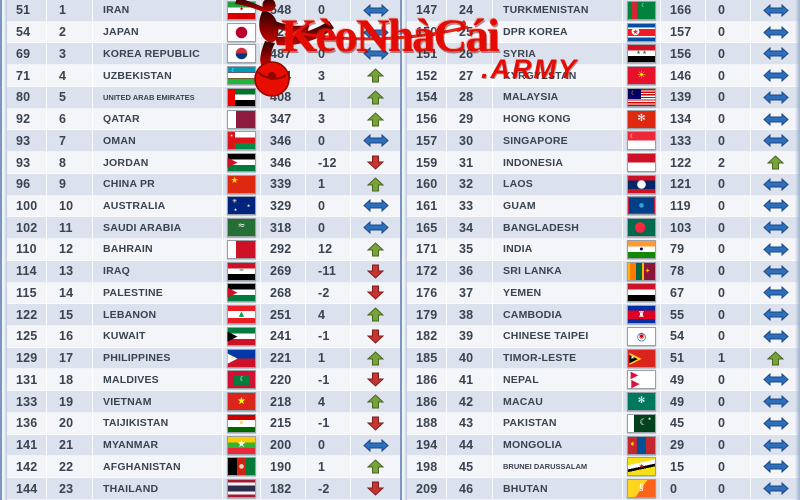 The width and height of the screenshot is (800, 500). I want to click on points-cell: 134, so click(682, 119).